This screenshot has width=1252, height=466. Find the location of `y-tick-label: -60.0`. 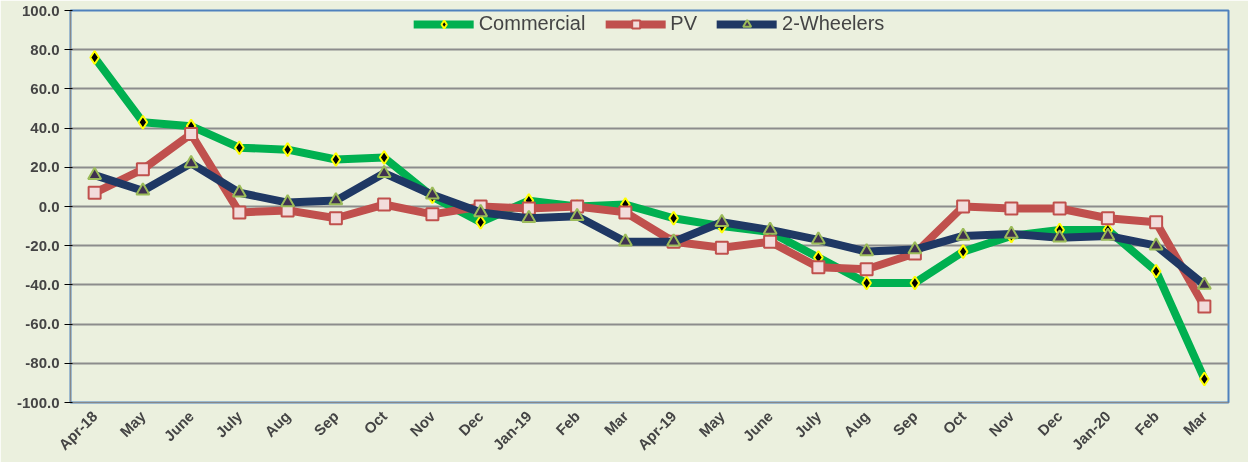

y-tick-label: -60.0 is located at coordinates (42, 324).